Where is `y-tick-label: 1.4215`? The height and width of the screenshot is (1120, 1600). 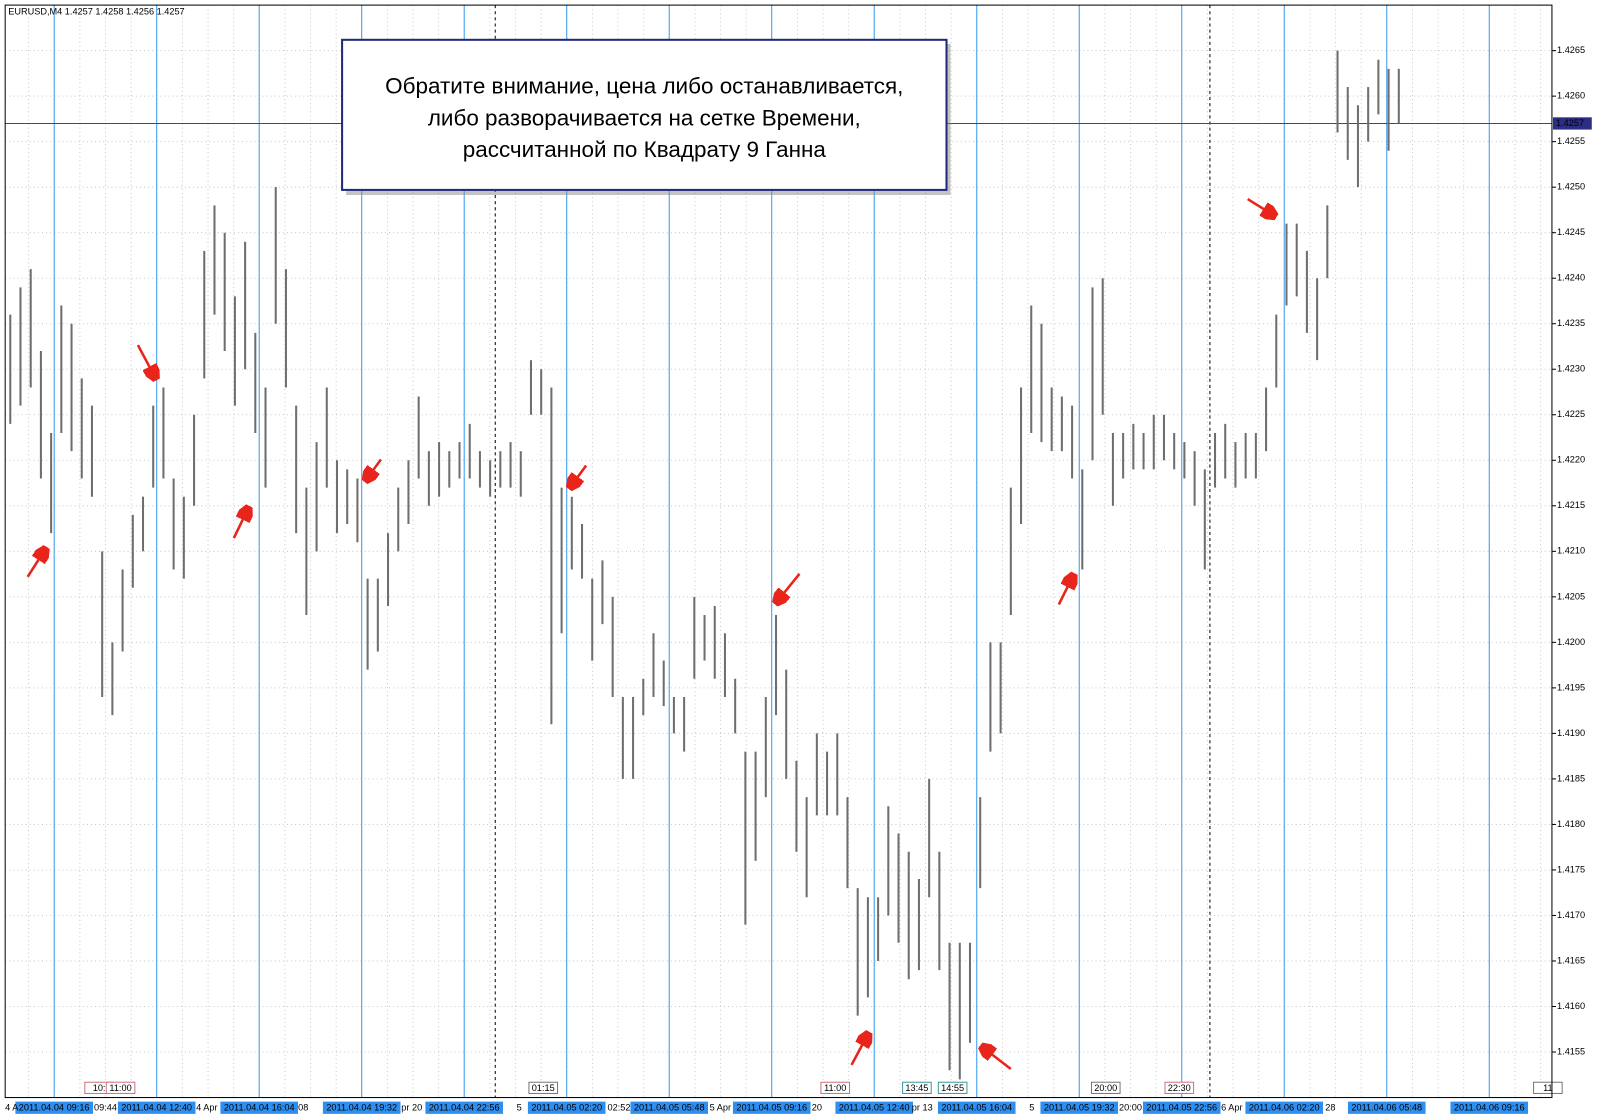 y-tick-label: 1.4215 is located at coordinates (1571, 505).